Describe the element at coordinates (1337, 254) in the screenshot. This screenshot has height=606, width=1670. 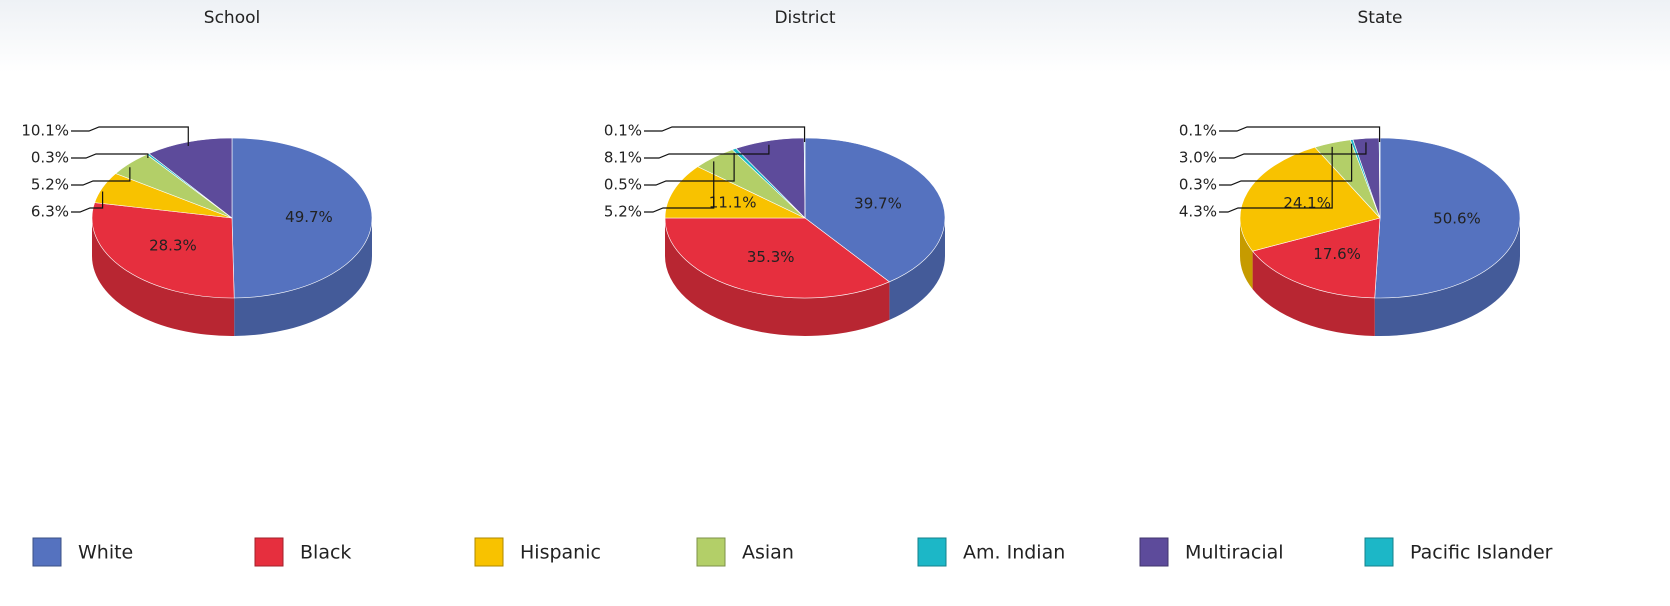
I see `data-label: 17.6%` at that location.